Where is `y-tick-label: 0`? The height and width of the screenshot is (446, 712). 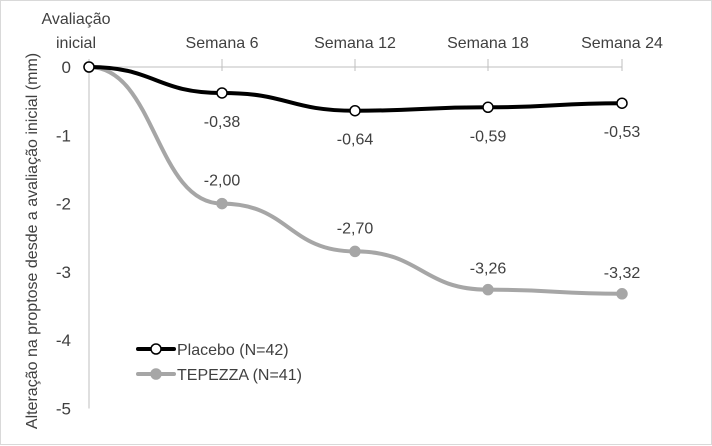
y-tick-label: 0 is located at coordinates (66, 67).